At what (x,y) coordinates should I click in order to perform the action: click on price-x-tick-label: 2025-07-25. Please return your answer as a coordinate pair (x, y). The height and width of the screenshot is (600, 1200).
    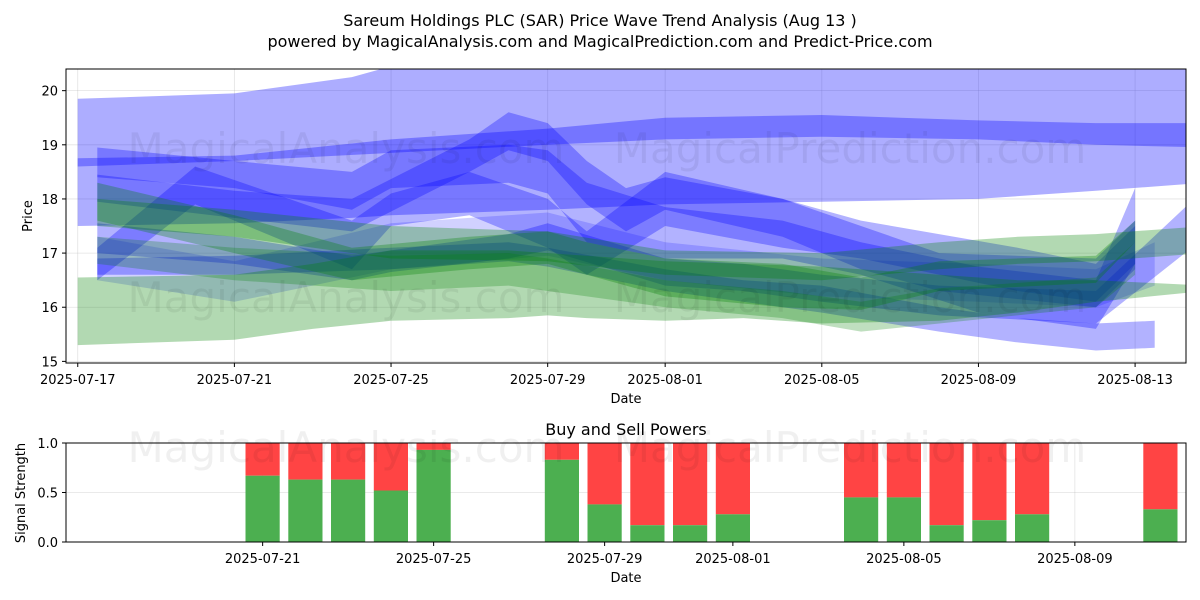
    Looking at the image, I should click on (391, 380).